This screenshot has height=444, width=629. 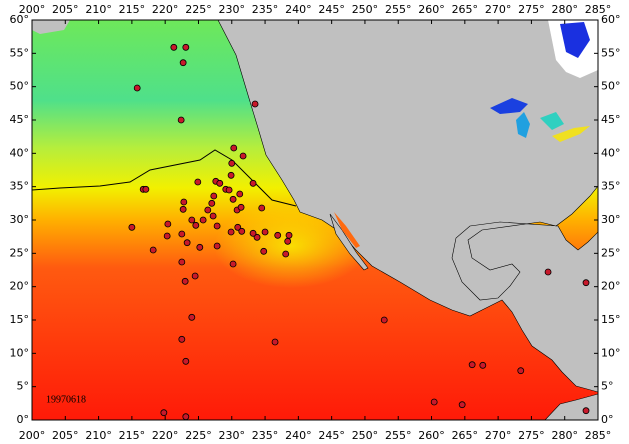 What do you see at coordinates (98, 9) in the screenshot?
I see `x-tick-label: 210°` at bounding box center [98, 9].